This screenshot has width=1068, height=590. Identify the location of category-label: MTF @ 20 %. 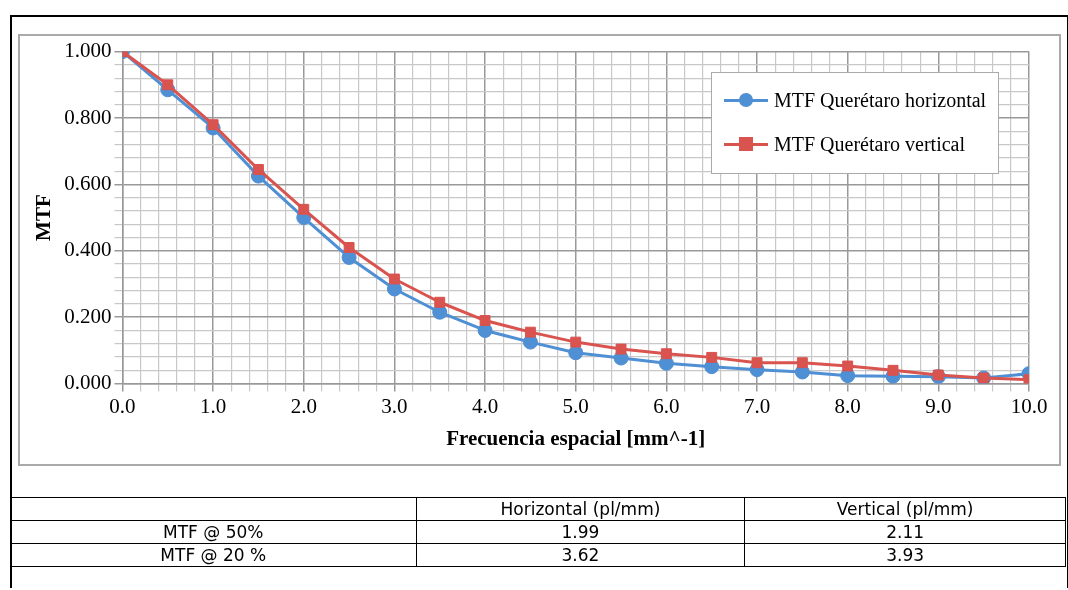
(213, 555).